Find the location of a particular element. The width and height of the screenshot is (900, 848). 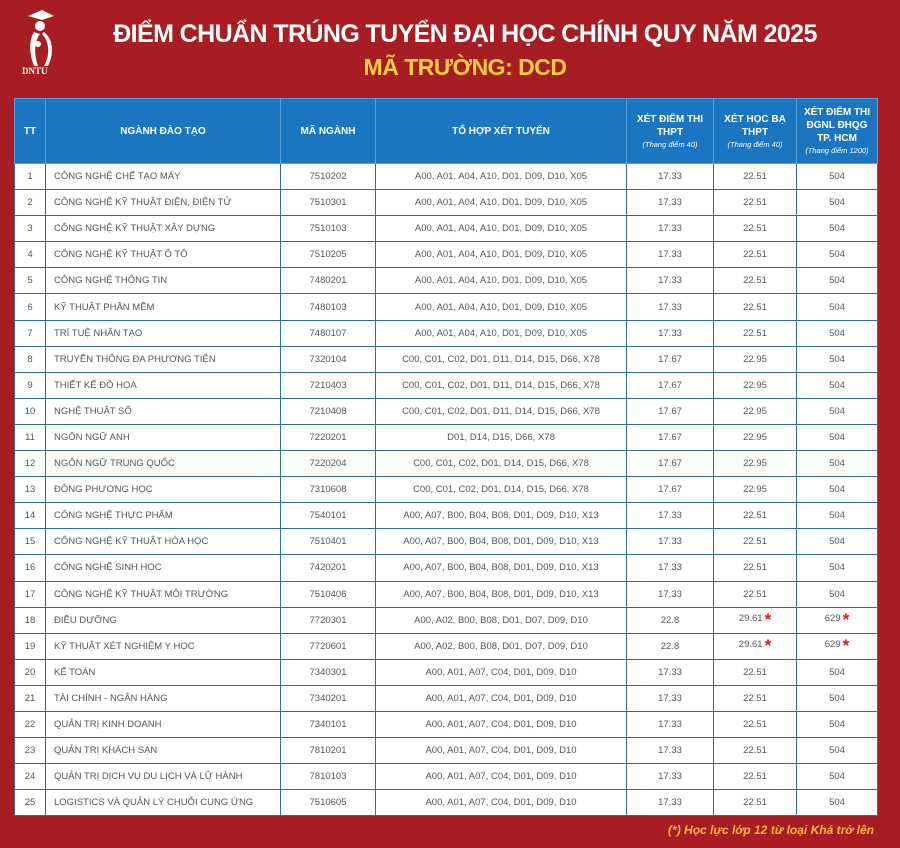

cell-value: 17 is located at coordinates (30, 594).